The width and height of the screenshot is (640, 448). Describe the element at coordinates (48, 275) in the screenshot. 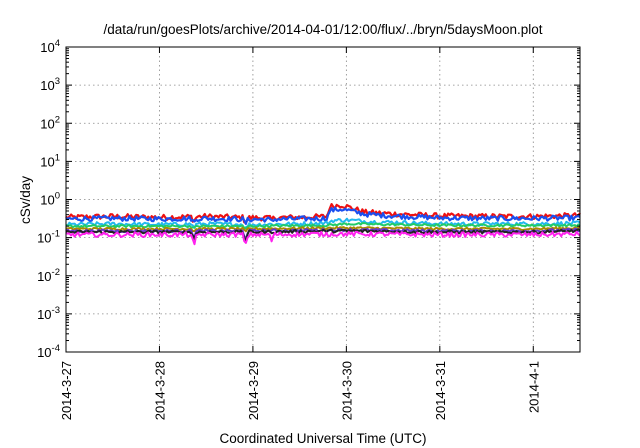

I see `y-tick-label: 10⁻²` at that location.